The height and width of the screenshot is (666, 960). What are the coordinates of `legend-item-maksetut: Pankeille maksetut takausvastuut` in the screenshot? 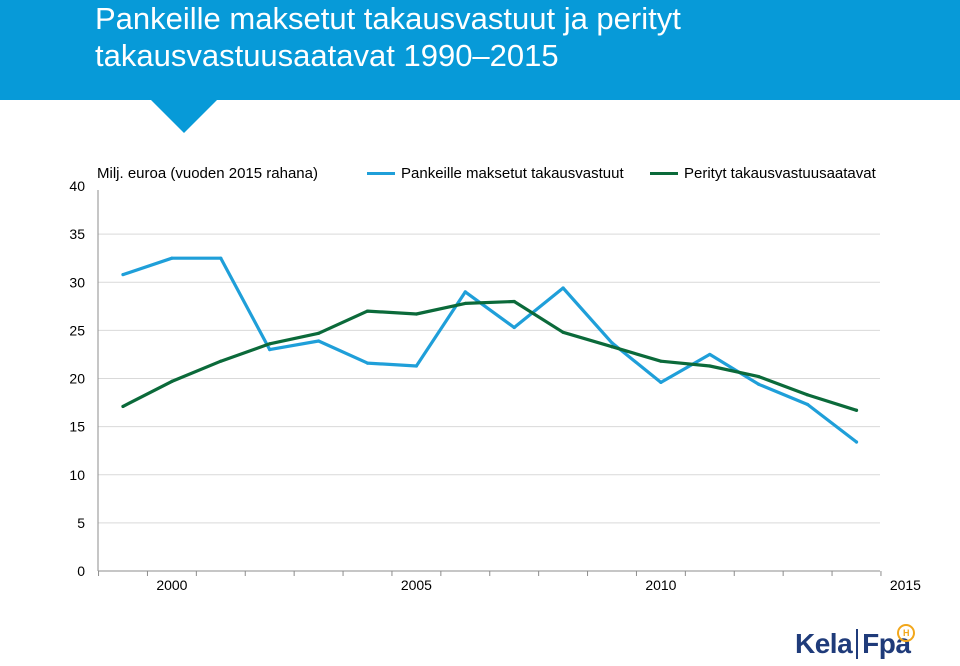 It's located at (495, 173).